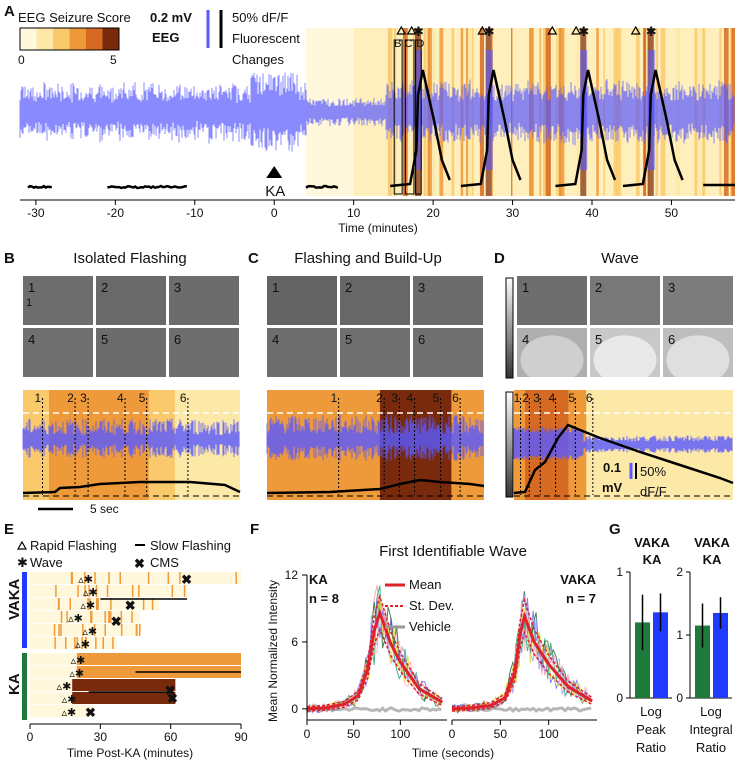 Image resolution: width=737 pixels, height=765 pixels. What do you see at coordinates (116, 213) in the screenshot?
I see `x-tick-label: -20` at bounding box center [116, 213].